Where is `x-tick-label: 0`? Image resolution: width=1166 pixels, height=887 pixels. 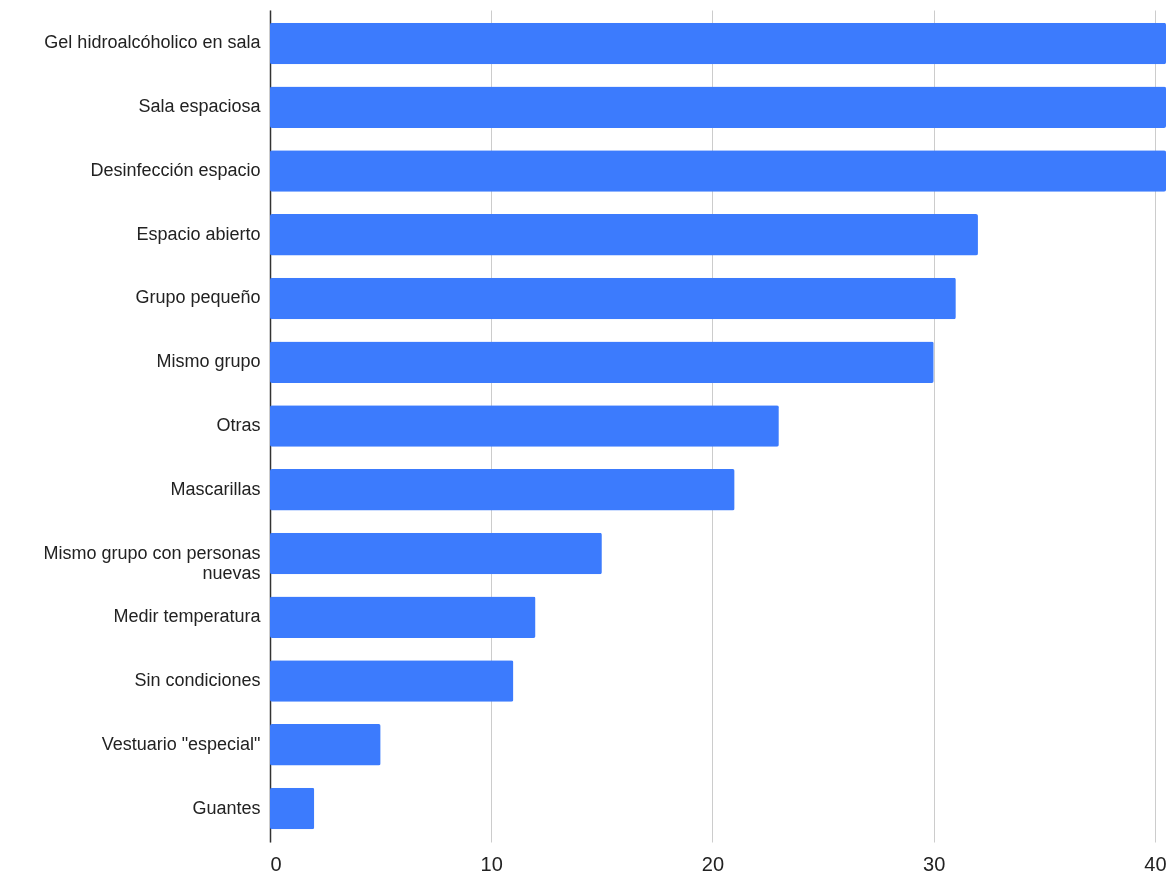
x-tick-label: 0 is located at coordinates (276, 863).